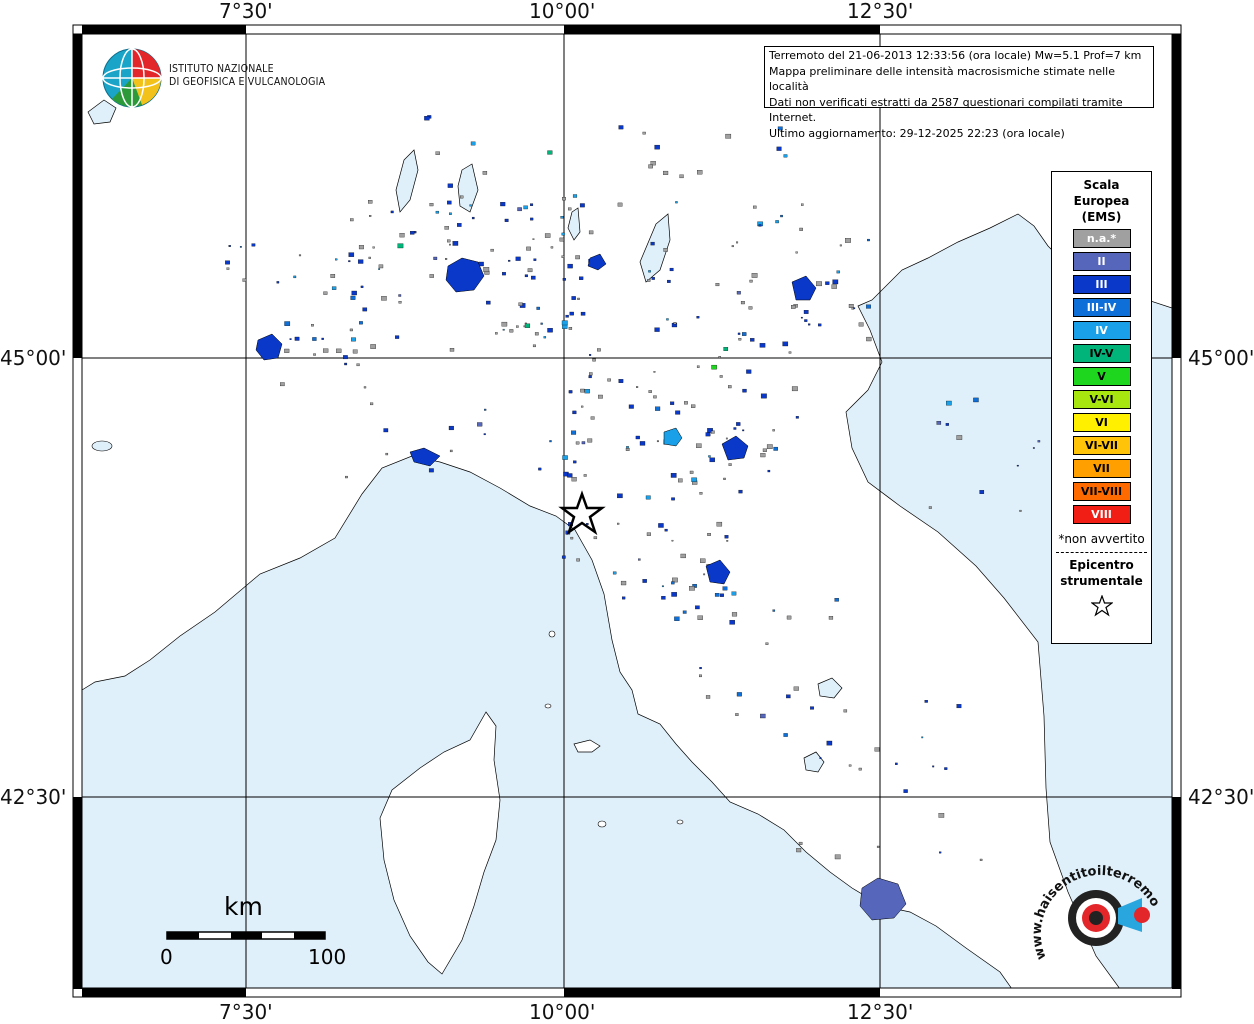 The width and height of the screenshot is (1254, 1024). Describe the element at coordinates (440, 843) in the screenshot. I see `corsica` at that location.